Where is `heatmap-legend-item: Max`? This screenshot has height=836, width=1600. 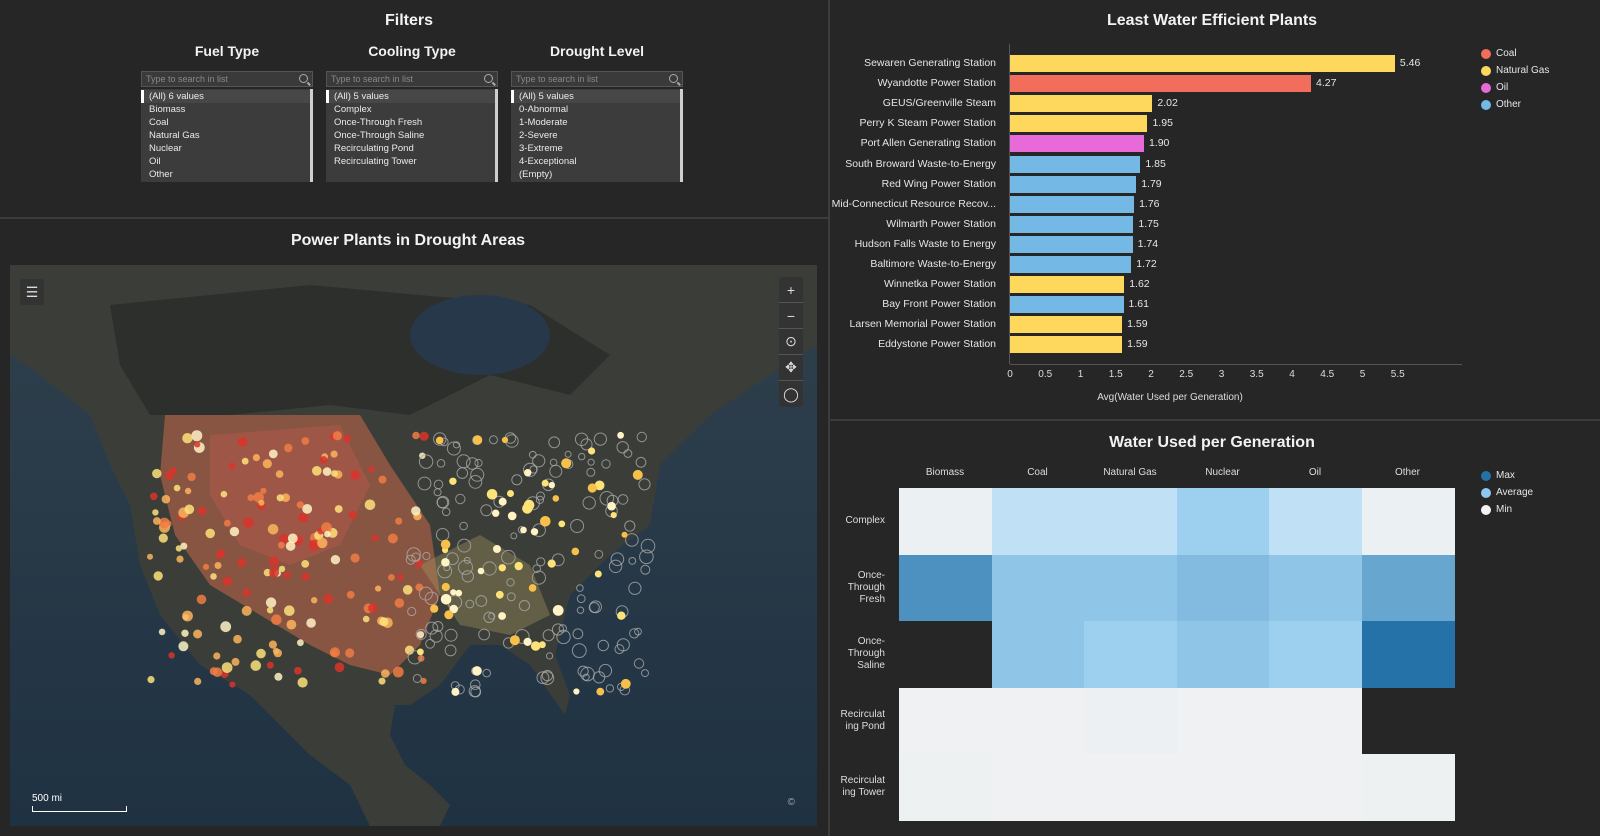
heatmap-legend-item: Max is located at coordinates (1498, 475).